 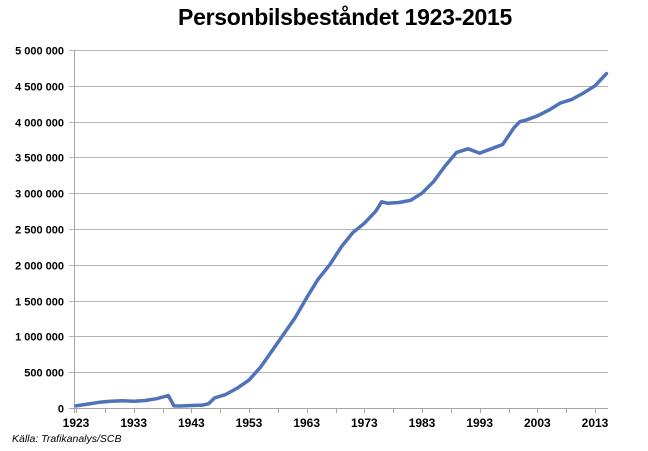 I want to click on x-tick-label: 1943, so click(x=191, y=423).